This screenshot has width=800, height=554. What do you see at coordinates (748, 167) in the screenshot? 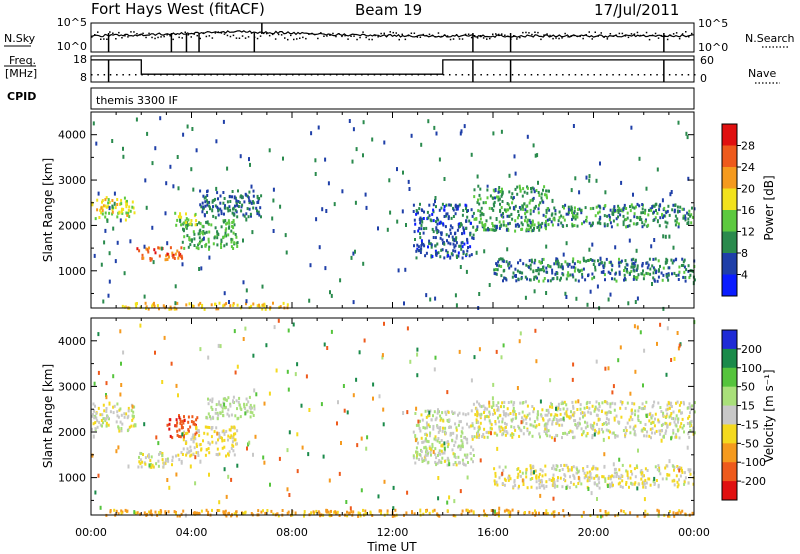
I see `colorbar-tick-label: 24` at bounding box center [748, 167].